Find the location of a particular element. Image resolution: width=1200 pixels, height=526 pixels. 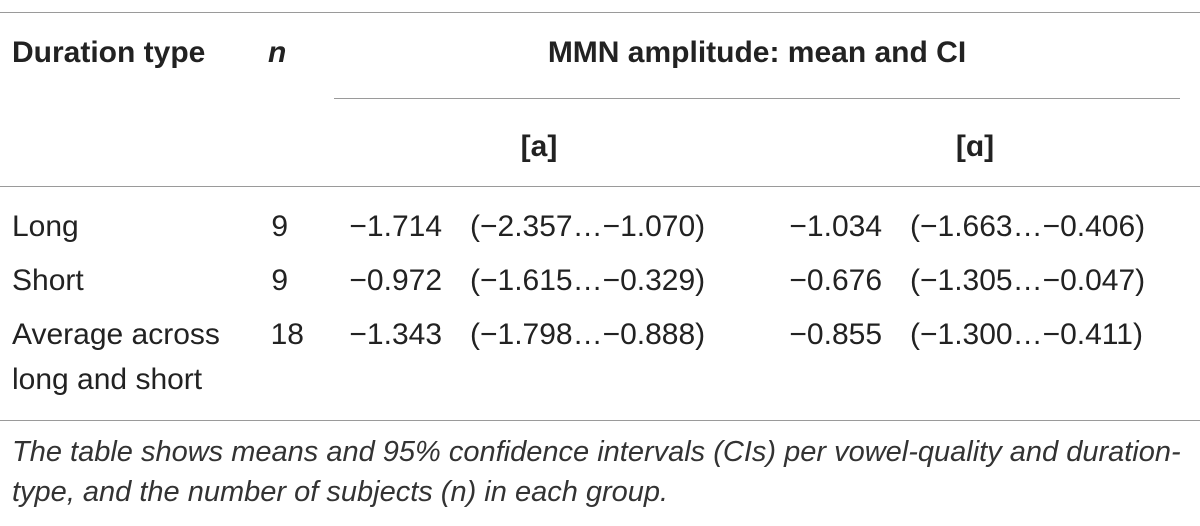

alpha-mean: −0.676 is located at coordinates (835, 280).